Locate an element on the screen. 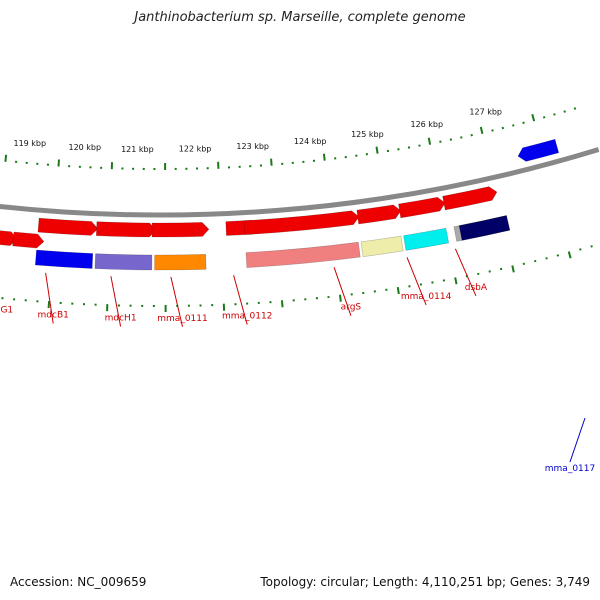  accession-text: Accession: NC_009659 is located at coordinates (78, 582).